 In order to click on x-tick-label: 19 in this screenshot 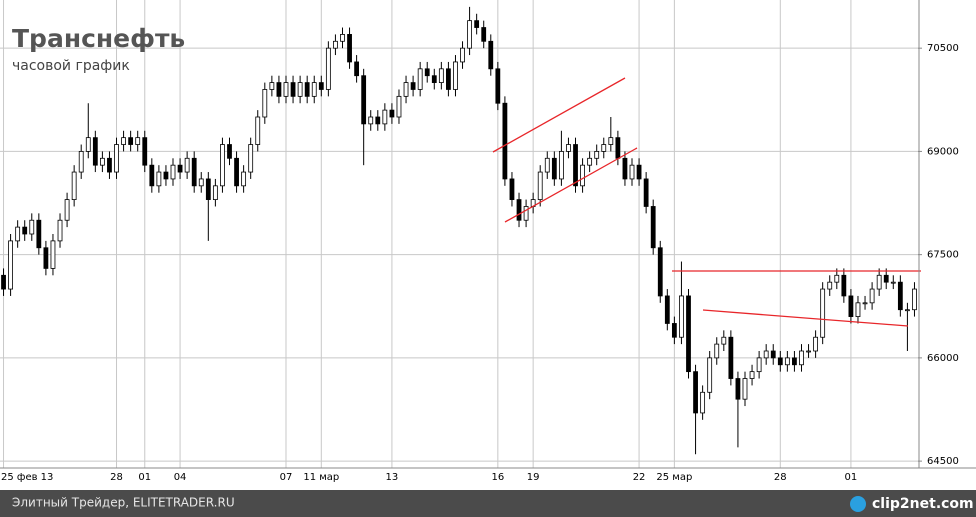, I will do `click(533, 477)`.